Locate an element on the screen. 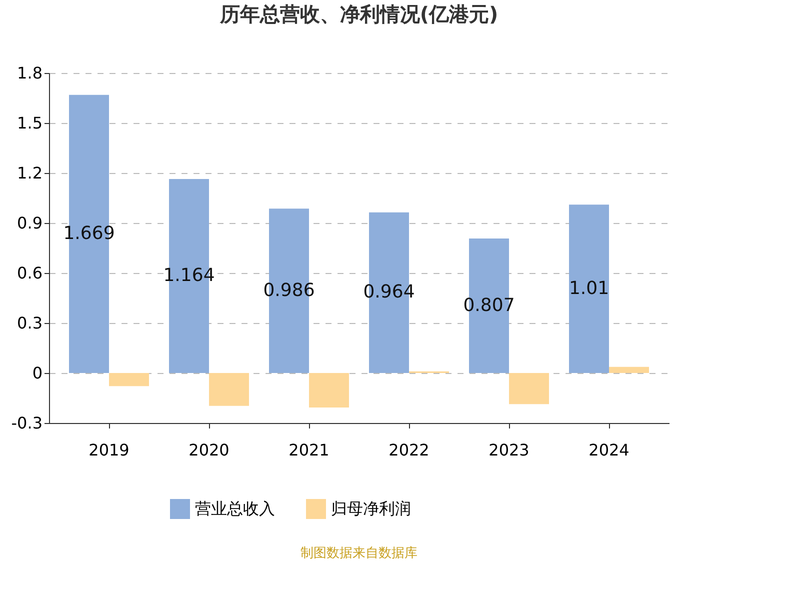 The image size is (800, 600). text: 制图数据来自数据库 is located at coordinates (359, 553).